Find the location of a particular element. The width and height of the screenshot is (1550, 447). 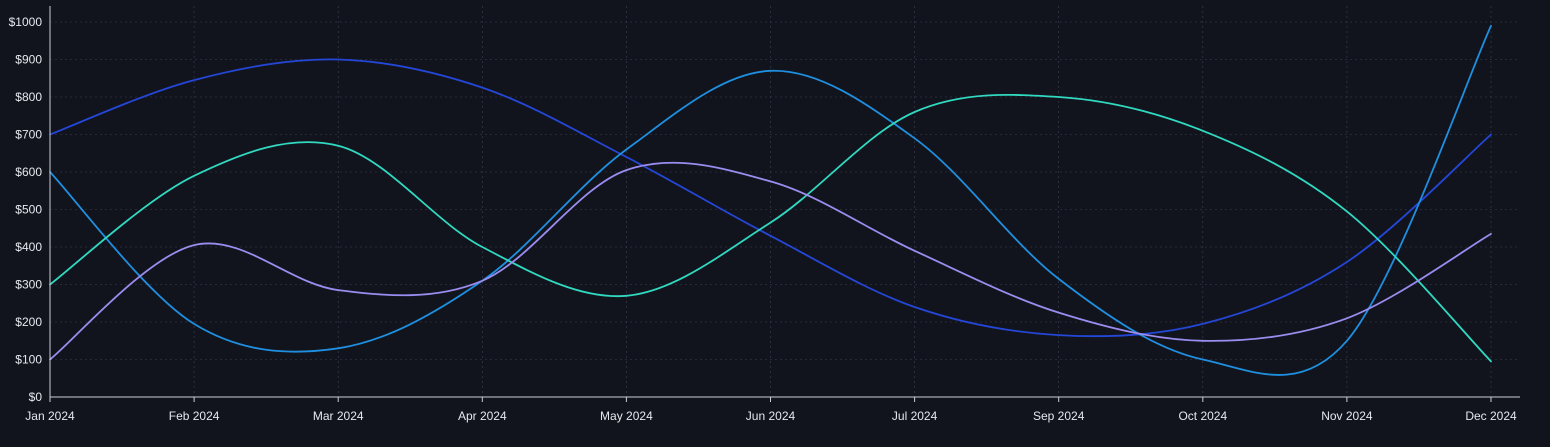

x-tick-label: Mar 2024 is located at coordinates (338, 416).